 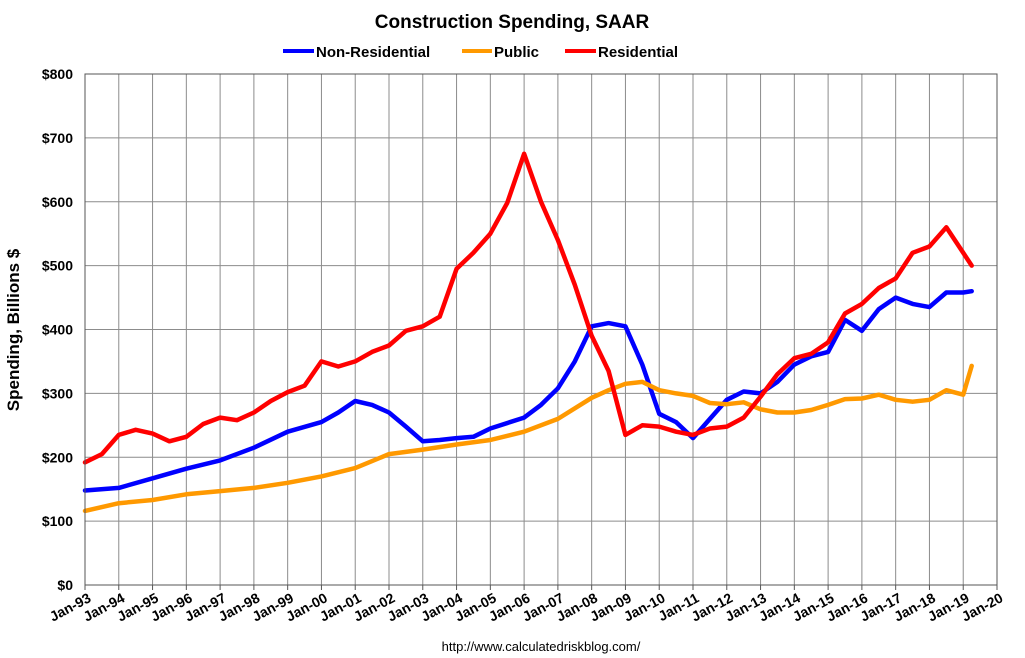 I want to click on y-tick-label: $200, so click(x=57, y=457).